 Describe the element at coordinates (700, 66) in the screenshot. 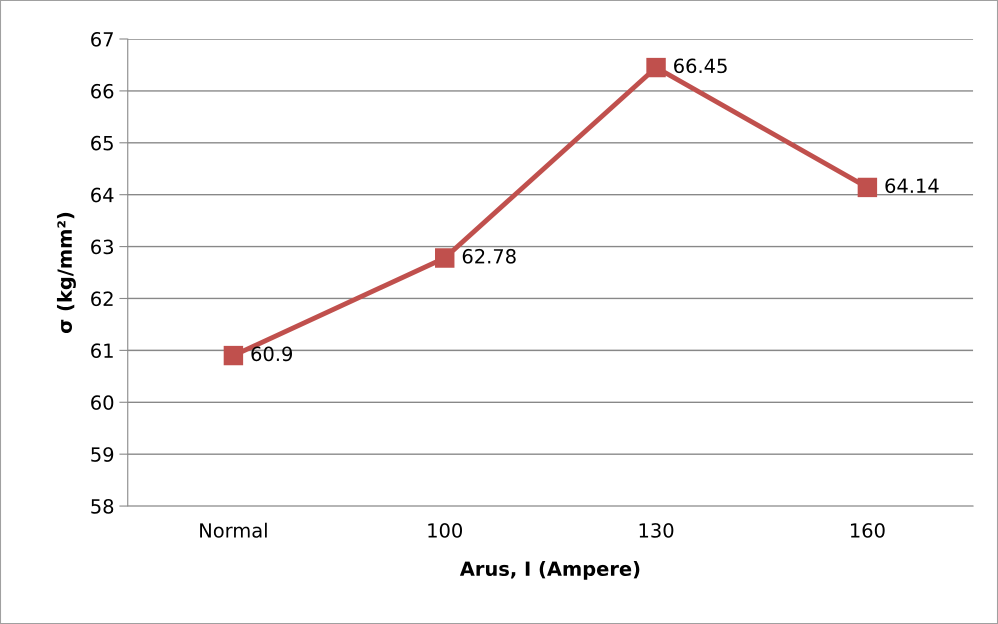

I see `data-label: 66.45` at that location.